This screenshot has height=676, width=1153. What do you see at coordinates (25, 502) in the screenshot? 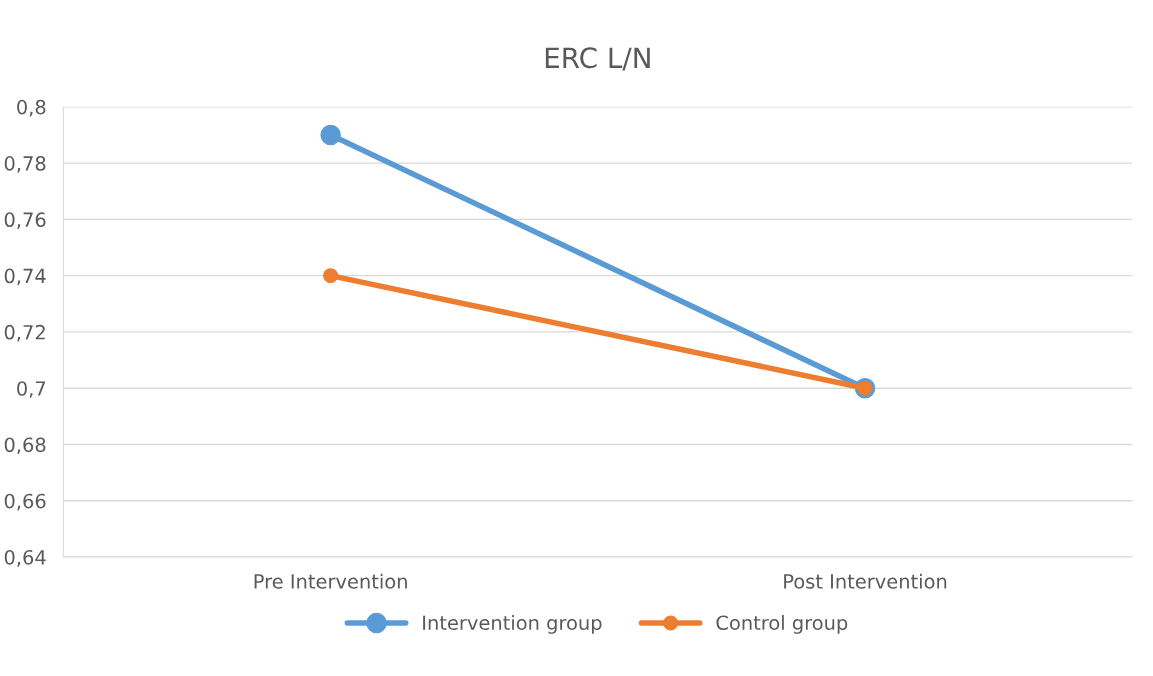
I see `y-tick-label: 0,66` at bounding box center [25, 502].